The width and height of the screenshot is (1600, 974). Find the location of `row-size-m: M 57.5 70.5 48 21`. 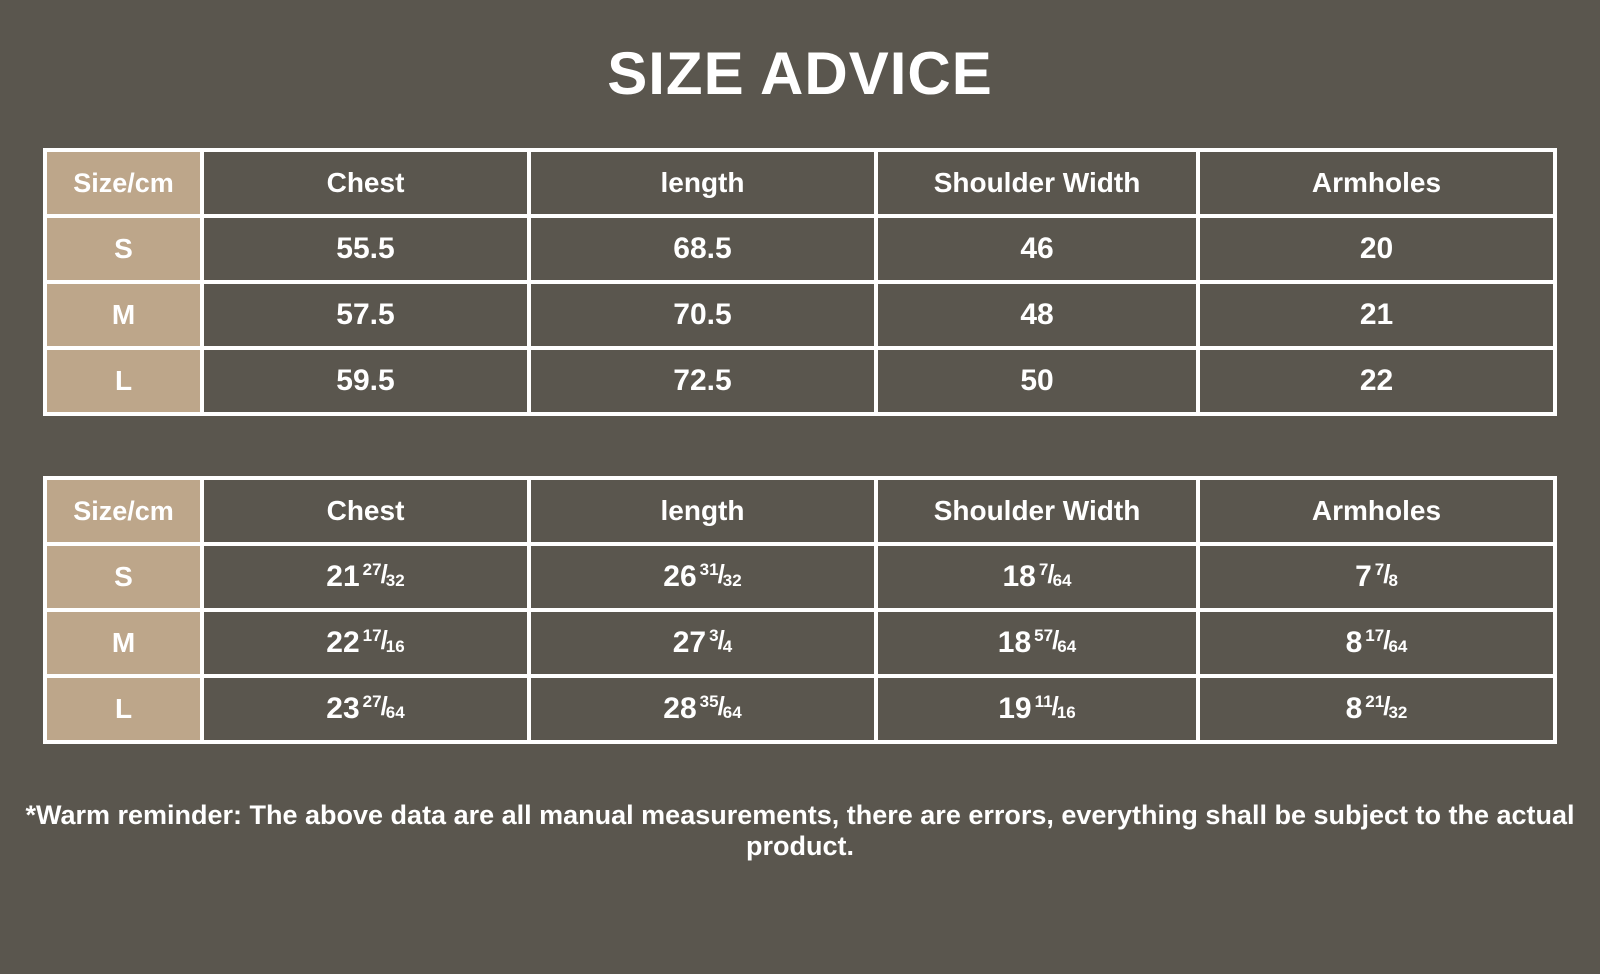

row-size-m: M 57.5 70.5 48 21 is located at coordinates (800, 315).